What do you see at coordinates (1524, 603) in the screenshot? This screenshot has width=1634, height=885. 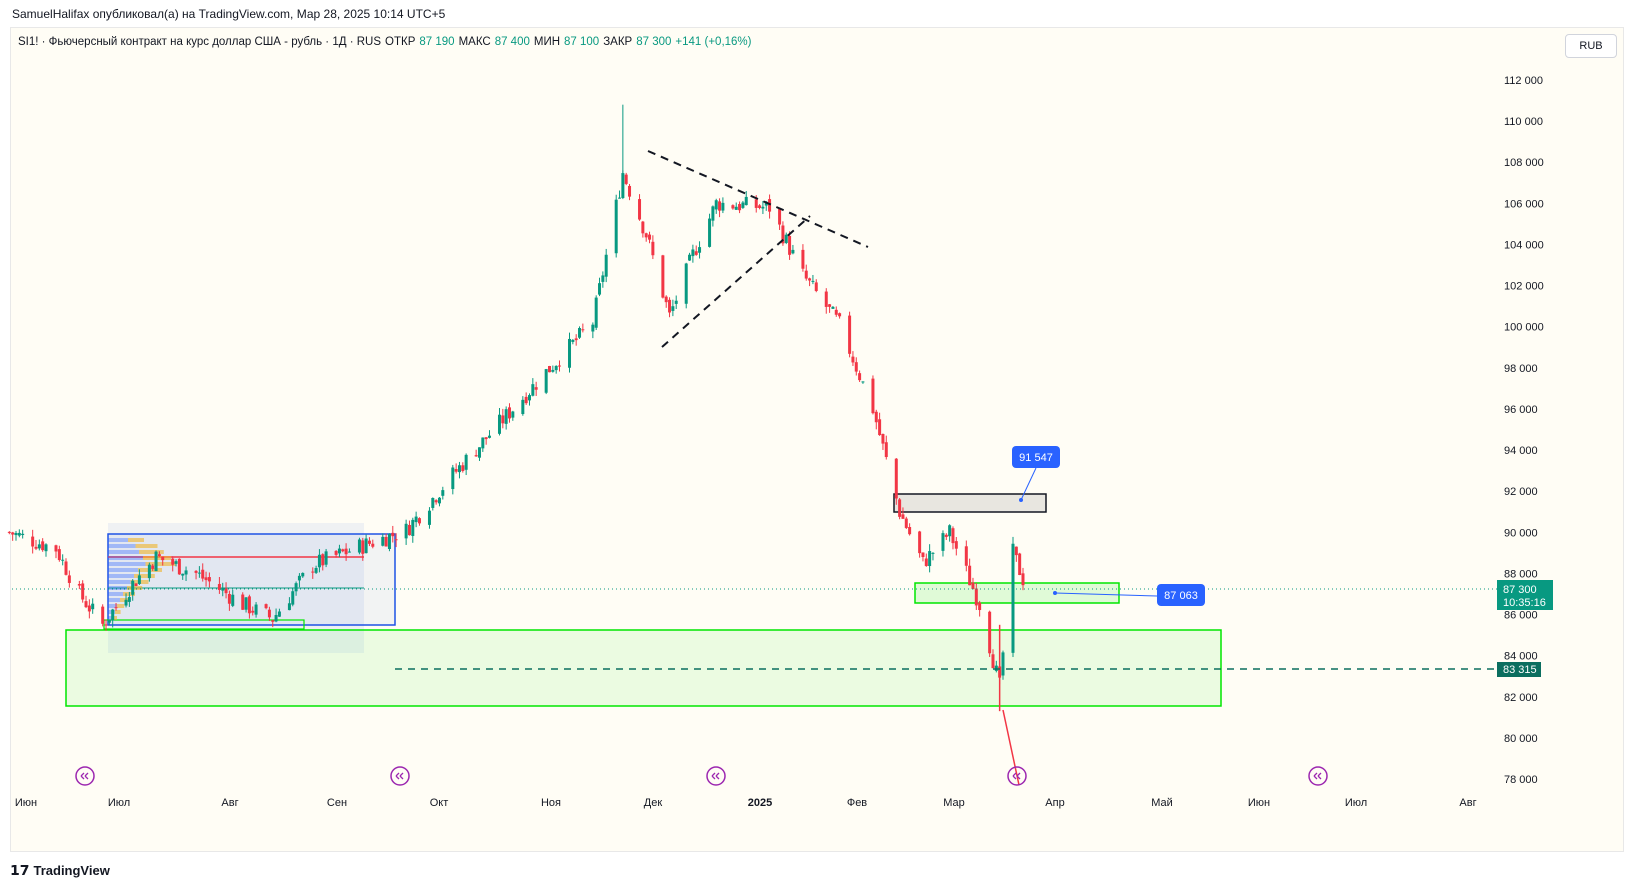 I see `countdown-label: 10:35:16` at bounding box center [1524, 603].